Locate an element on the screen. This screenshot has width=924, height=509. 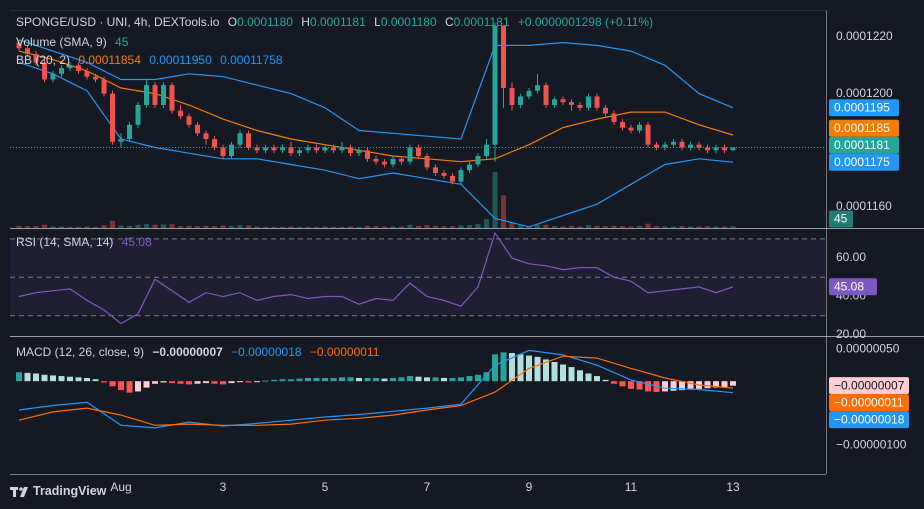
ohlc-value: 0.0001180 is located at coordinates (265, 22).